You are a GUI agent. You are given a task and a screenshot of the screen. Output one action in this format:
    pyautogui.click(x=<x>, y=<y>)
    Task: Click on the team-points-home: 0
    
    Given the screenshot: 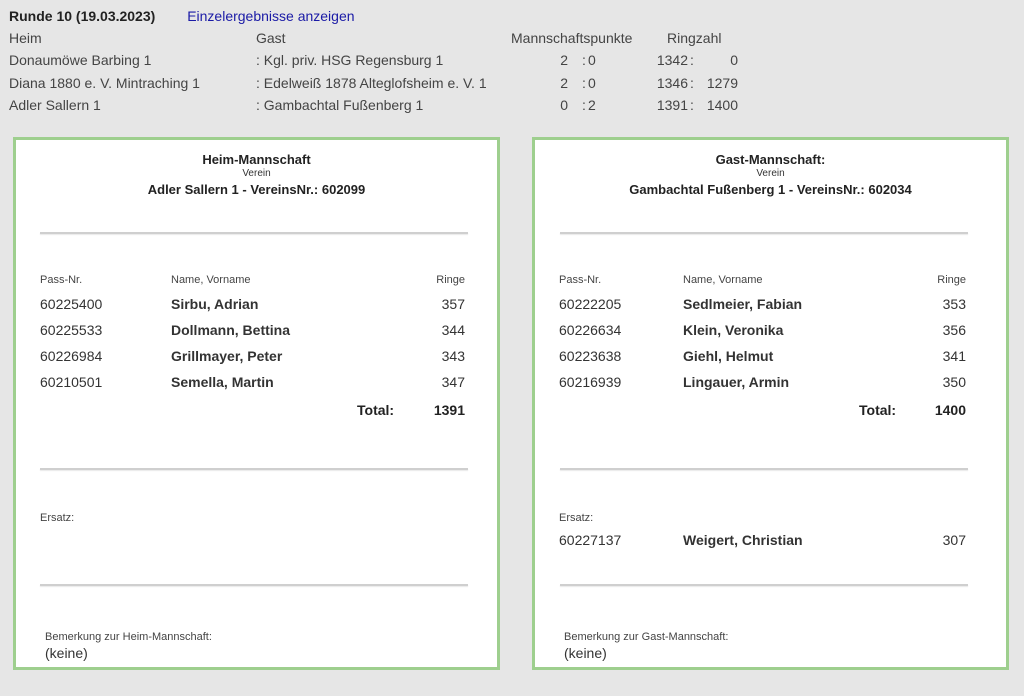 What is the action you would take?
    pyautogui.click(x=564, y=105)
    